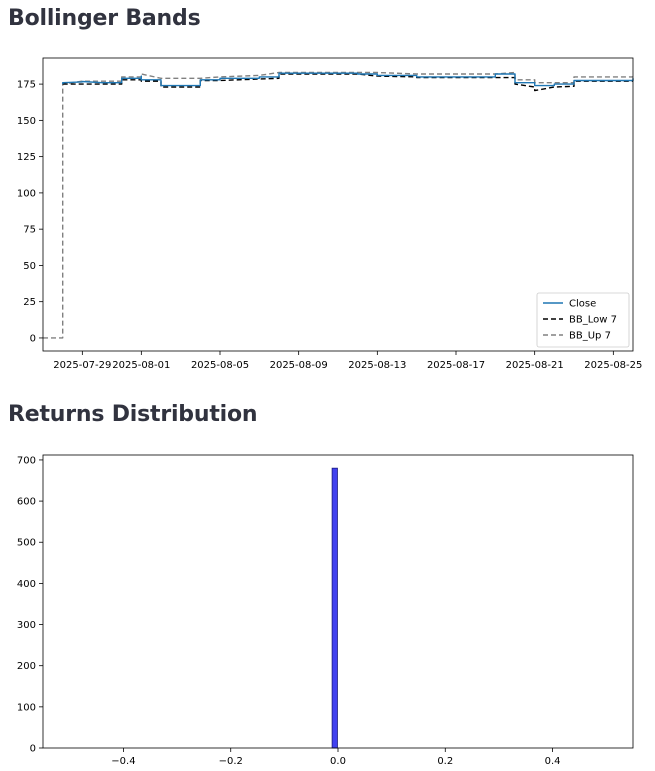 Image resolution: width=655 pixels, height=771 pixels. What do you see at coordinates (582, 304) in the screenshot?
I see `legend-label: Close` at bounding box center [582, 304].